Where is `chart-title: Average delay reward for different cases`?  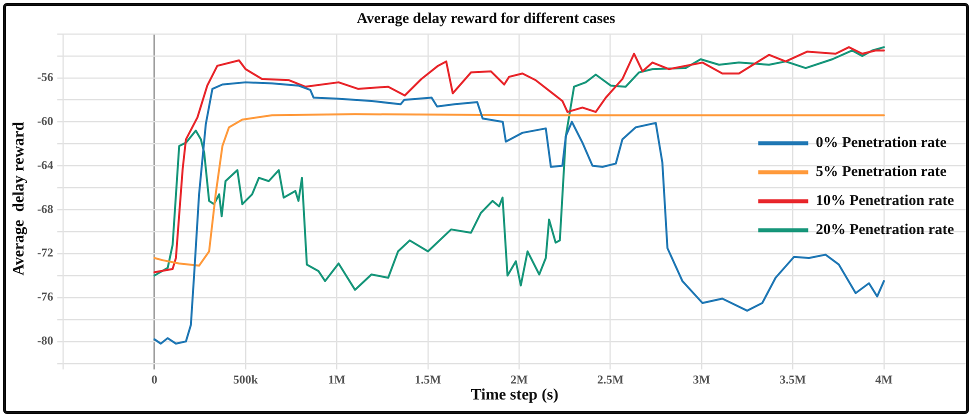
chart-title: Average delay reward for different cases is located at coordinates (486, 18).